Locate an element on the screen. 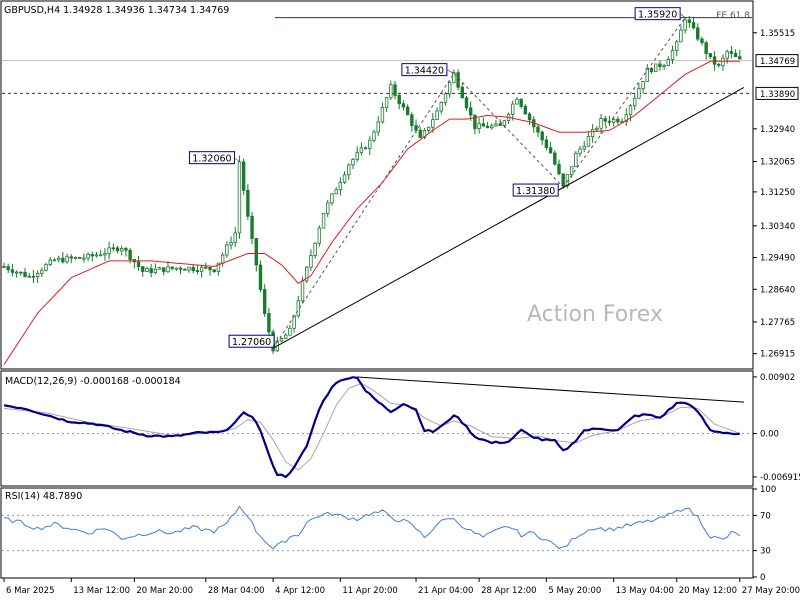 The width and height of the screenshot is (800, 600). time-axis-label: 6 Mar 2025 is located at coordinates (30, 591).